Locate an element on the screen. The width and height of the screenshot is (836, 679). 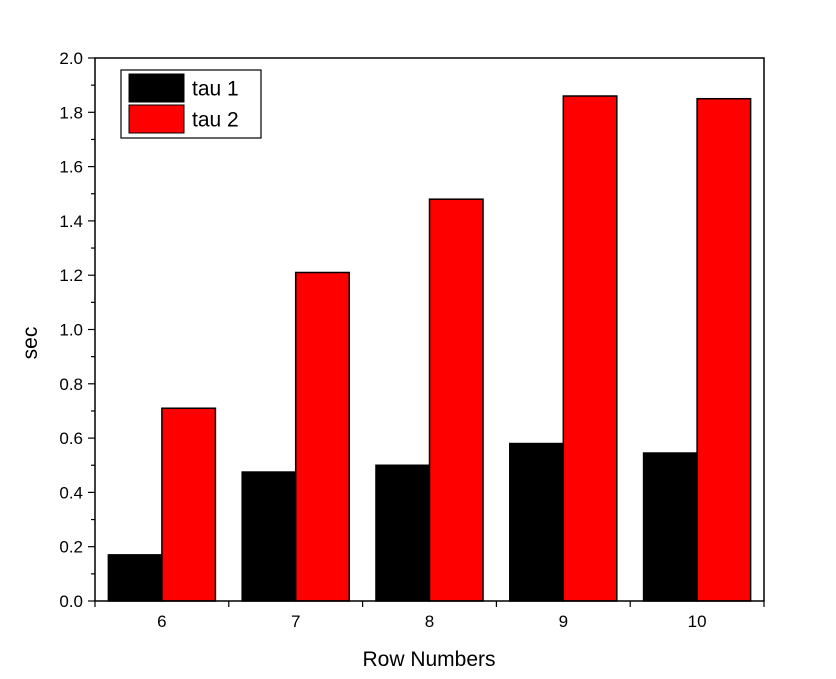
x-tick-label: 10 is located at coordinates (697, 621).